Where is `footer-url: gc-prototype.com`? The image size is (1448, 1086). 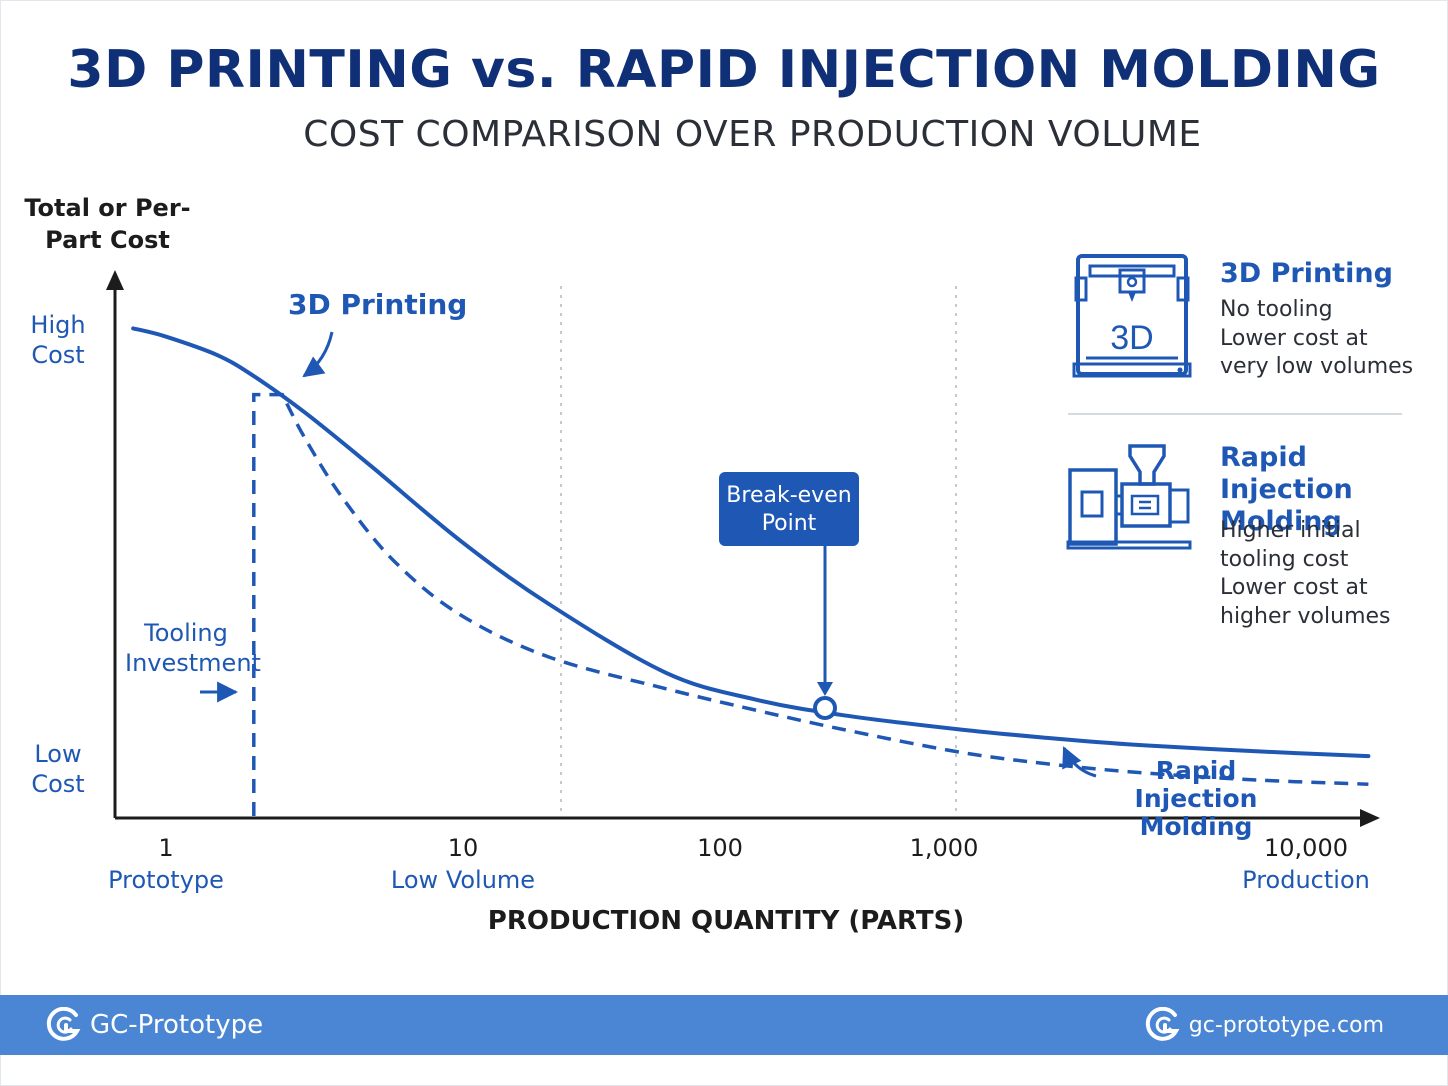
footer-url: gc-prototype.com is located at coordinates (1264, 1024).